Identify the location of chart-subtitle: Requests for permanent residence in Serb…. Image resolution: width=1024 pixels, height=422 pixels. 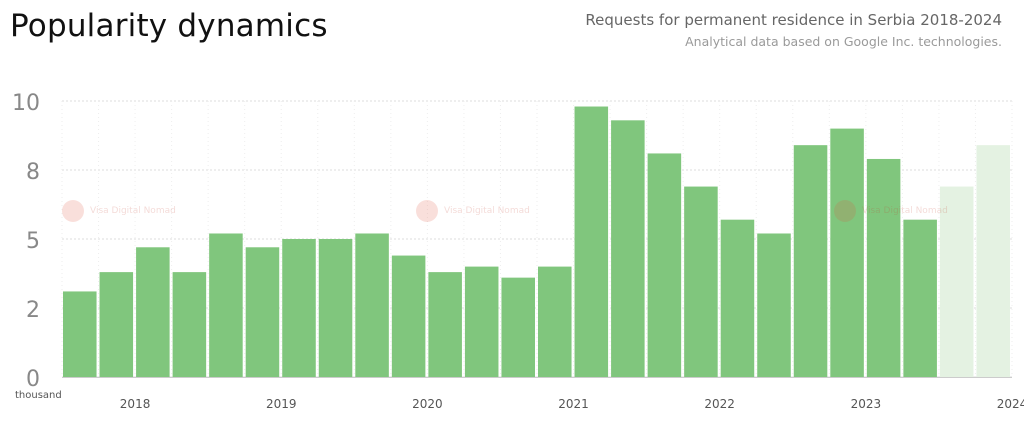
(793, 20).